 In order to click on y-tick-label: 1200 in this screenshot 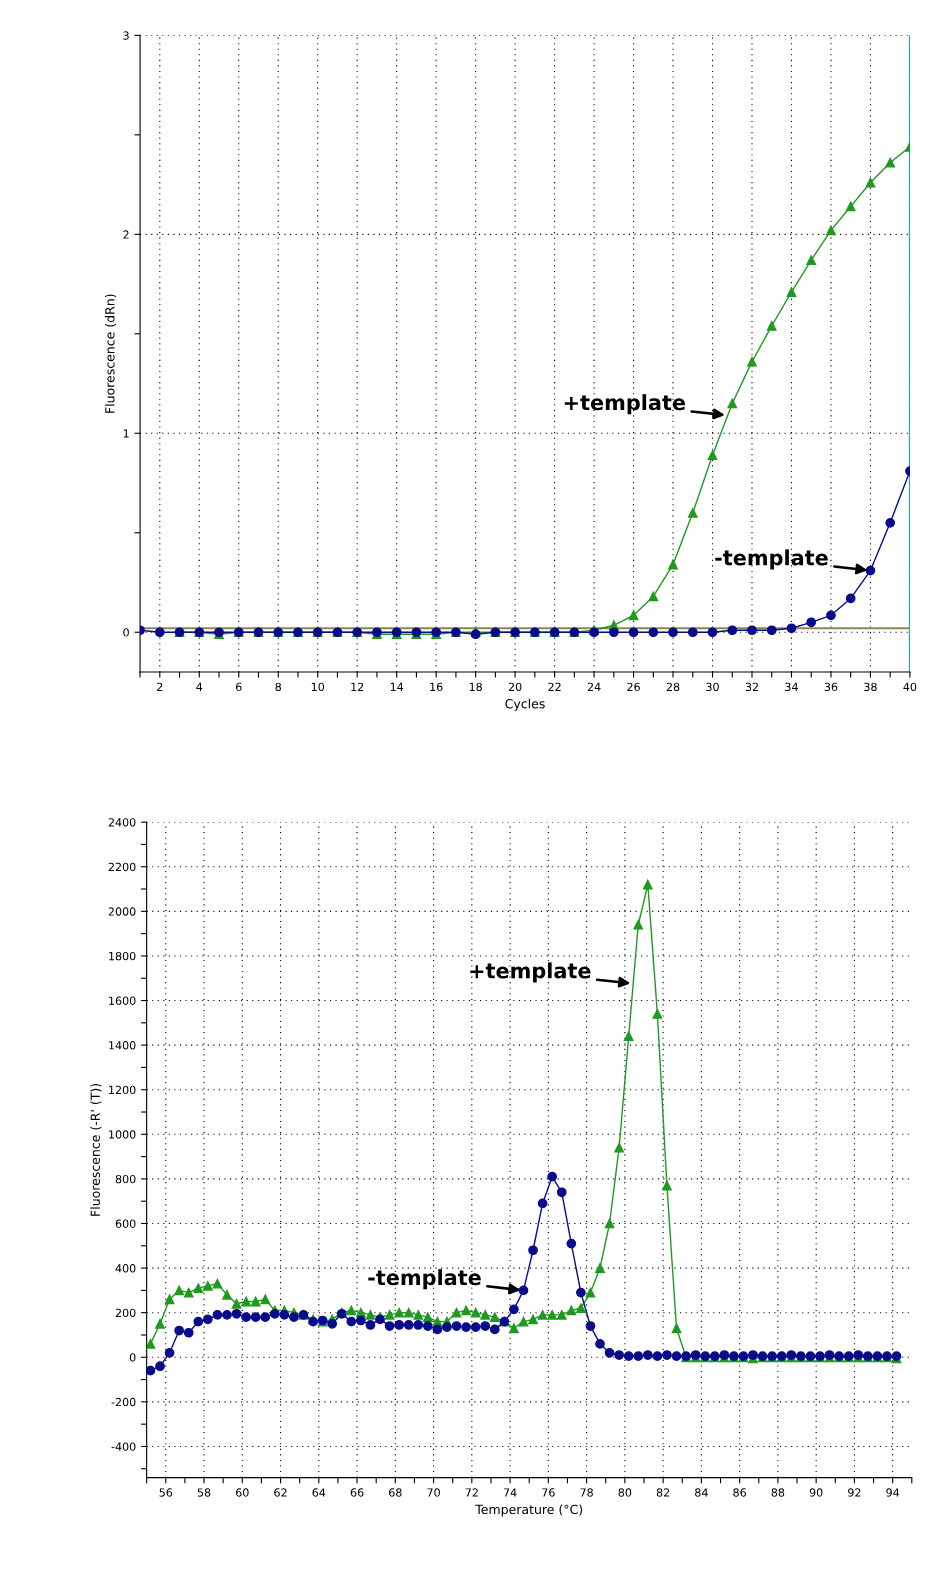, I will do `click(122, 1090)`.